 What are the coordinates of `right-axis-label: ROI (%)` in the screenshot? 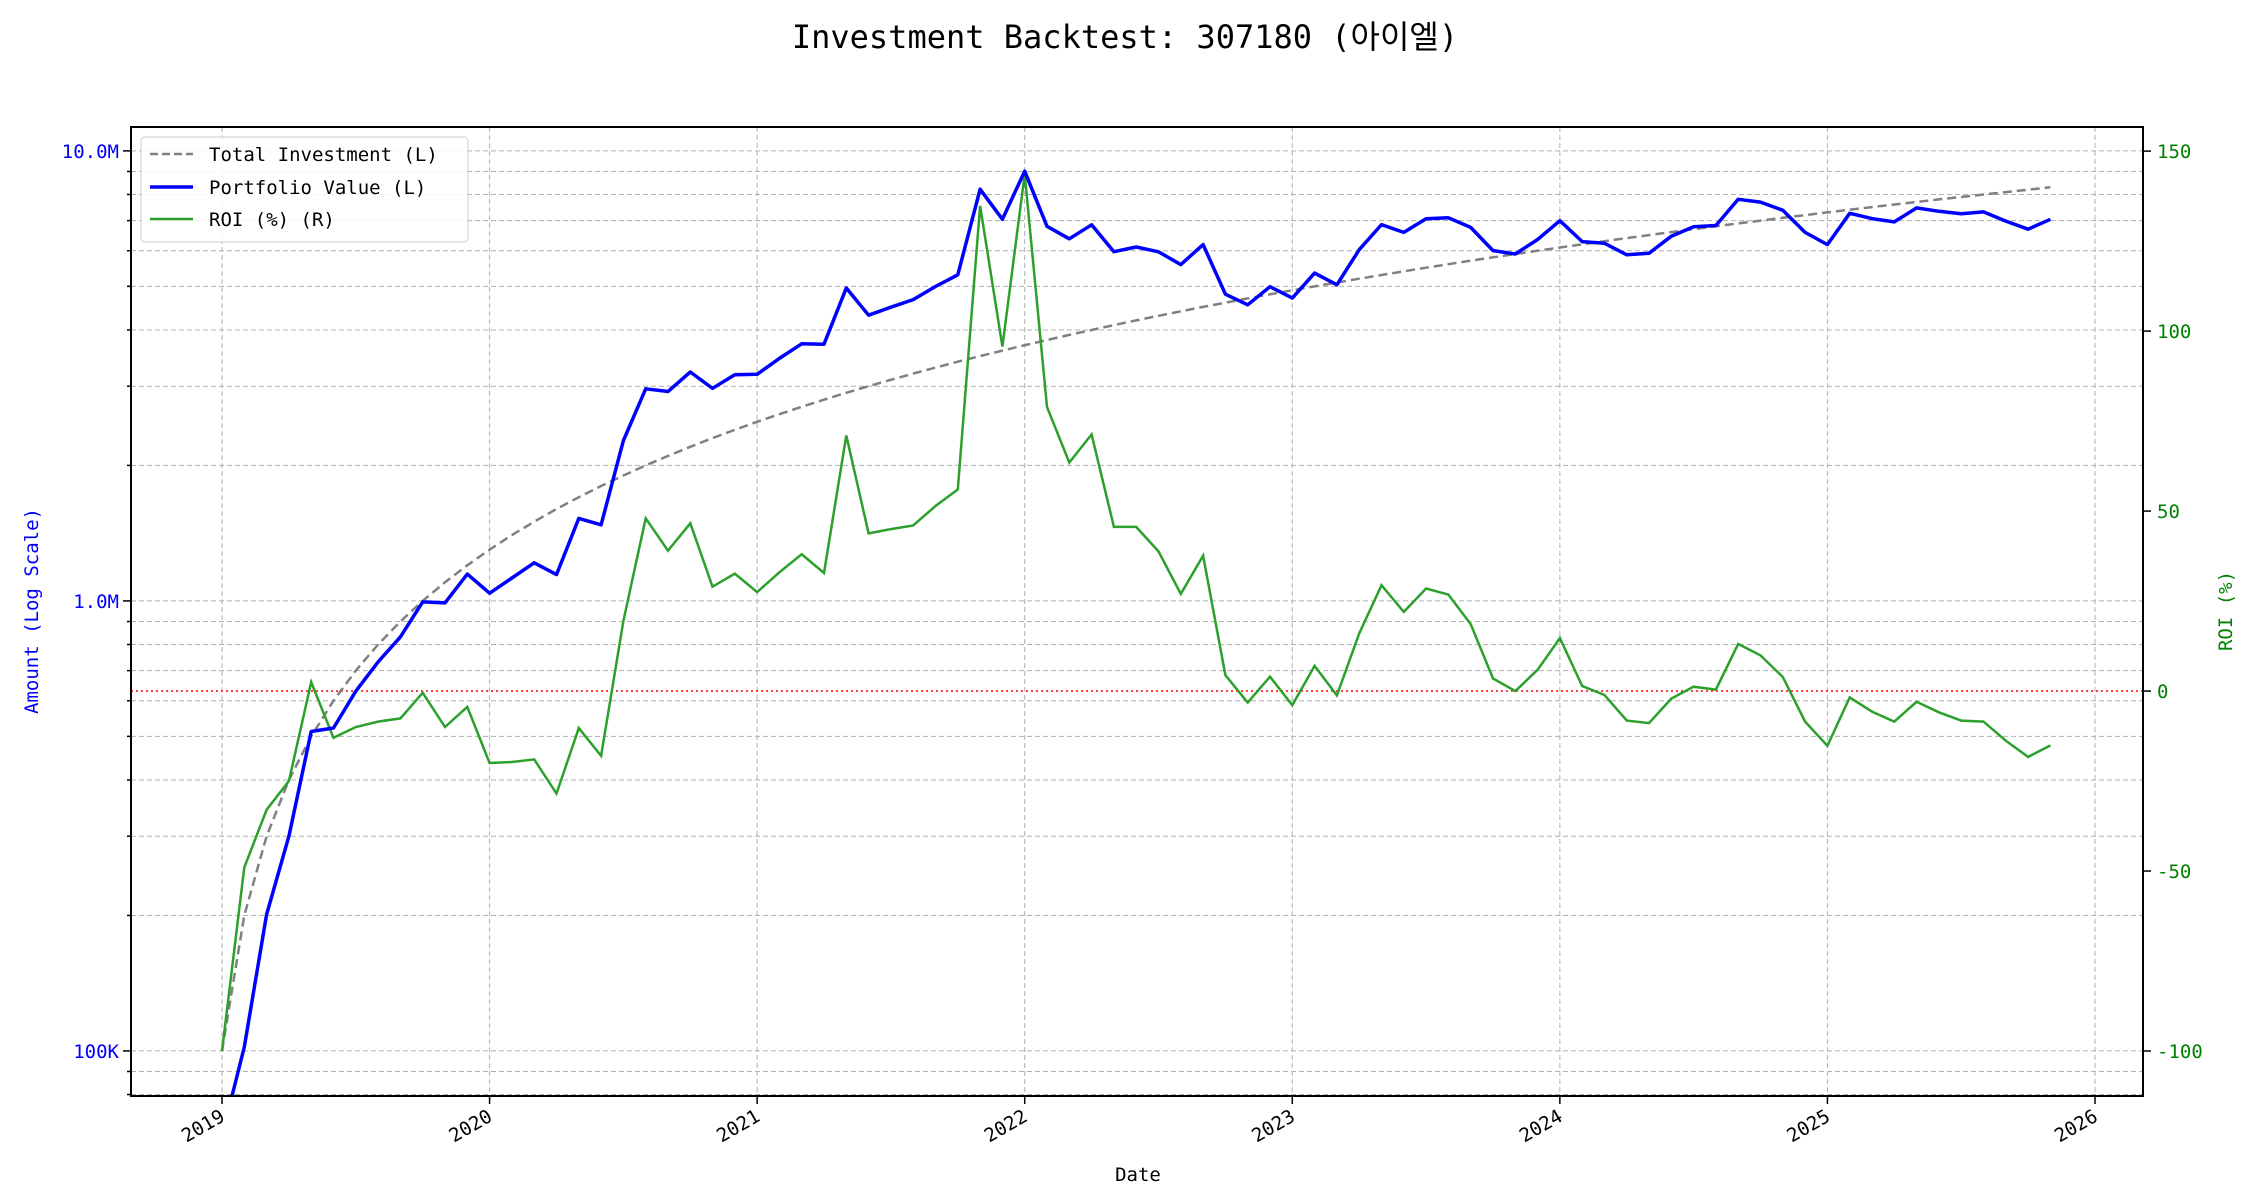 It's located at (2226, 611).